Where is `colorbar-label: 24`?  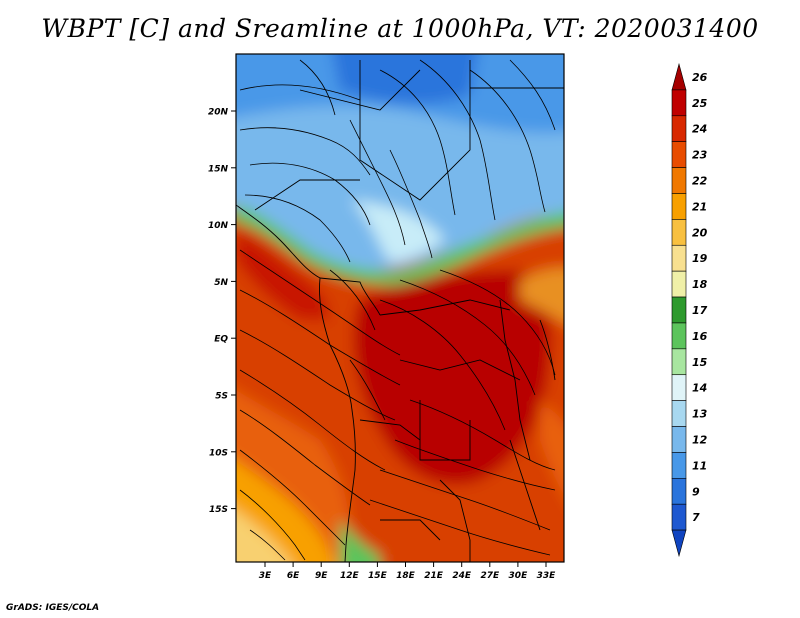 colorbar-label: 24 is located at coordinates (699, 129).